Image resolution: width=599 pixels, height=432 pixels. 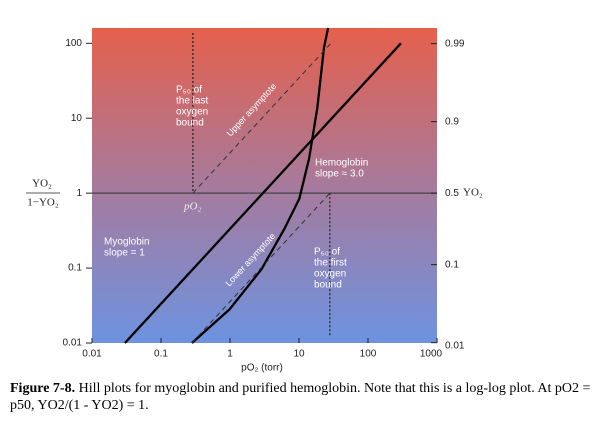 I want to click on x-tick-label: 1000, so click(x=431, y=354).